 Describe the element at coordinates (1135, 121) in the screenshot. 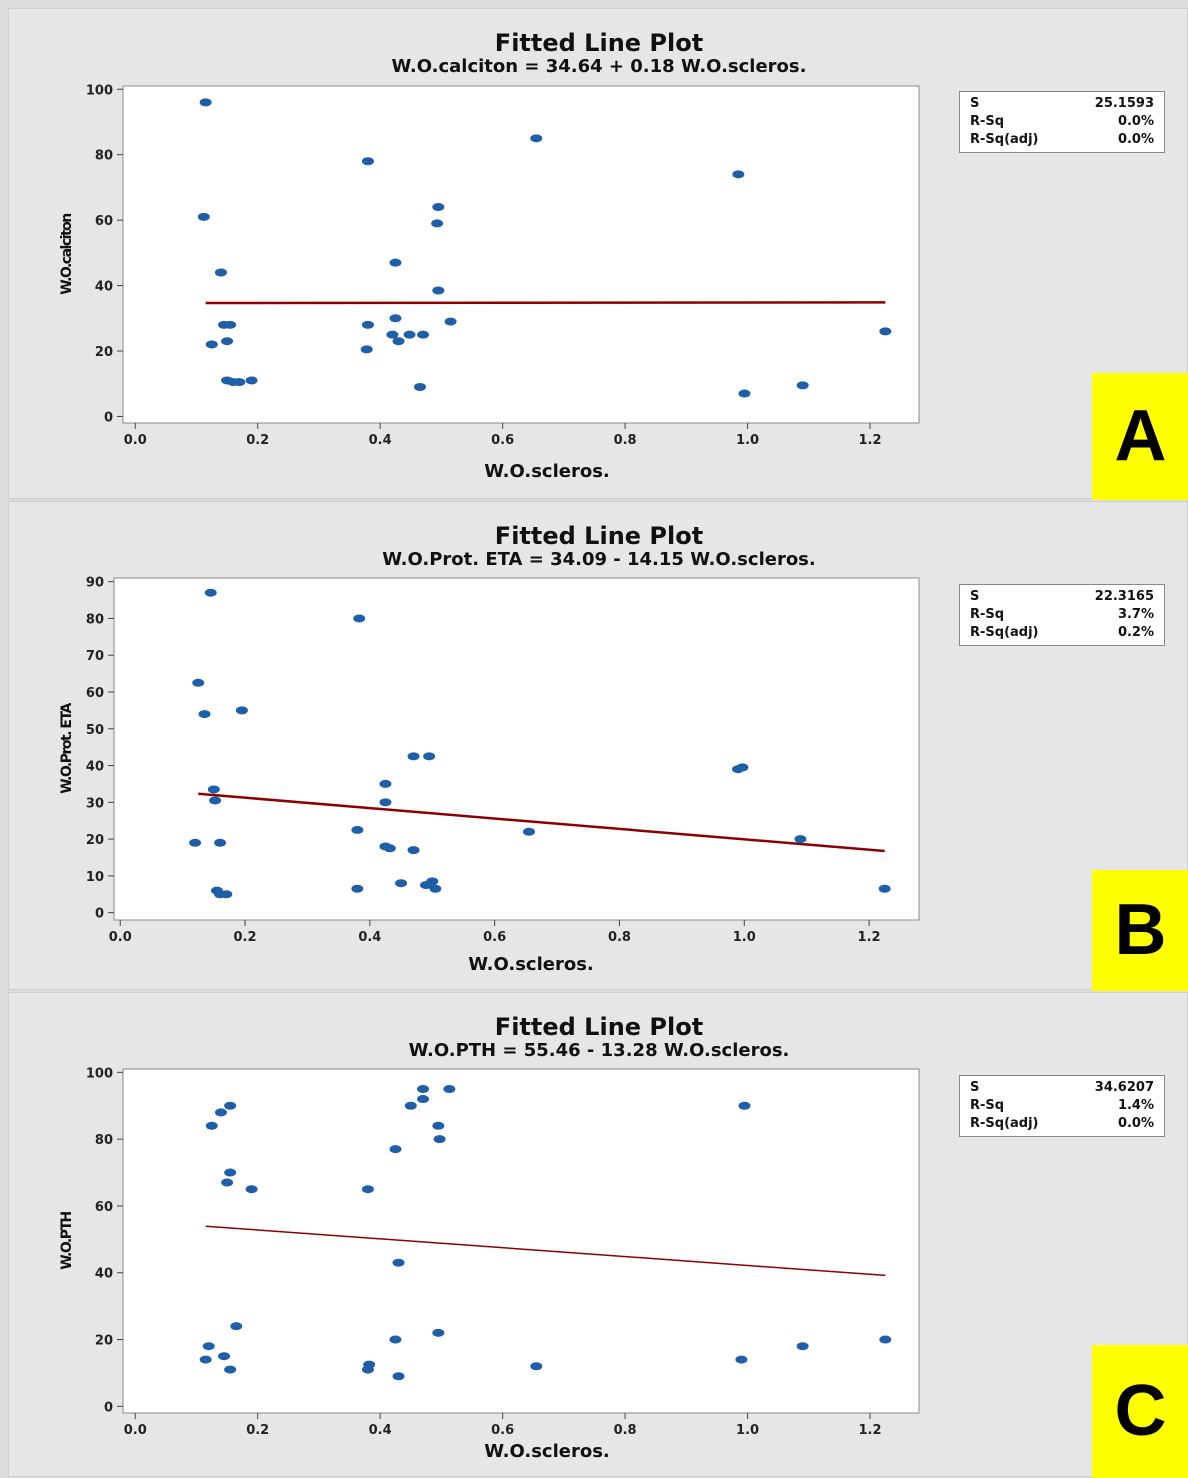

I see `stat-value-rsq: 0.0%` at that location.